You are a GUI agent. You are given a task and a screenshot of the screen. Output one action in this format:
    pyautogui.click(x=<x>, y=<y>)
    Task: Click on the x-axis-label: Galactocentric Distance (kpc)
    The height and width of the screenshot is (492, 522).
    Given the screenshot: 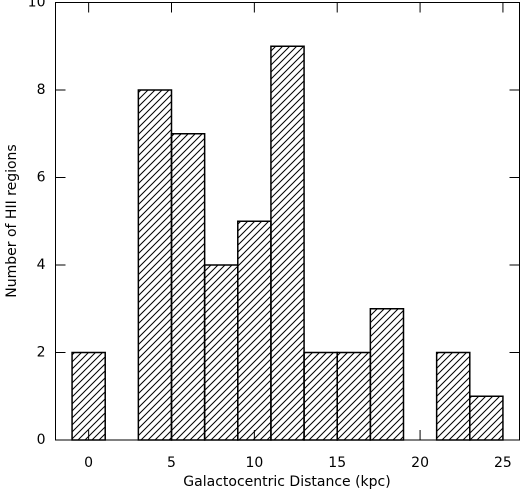 What is the action you would take?
    pyautogui.click(x=286, y=482)
    